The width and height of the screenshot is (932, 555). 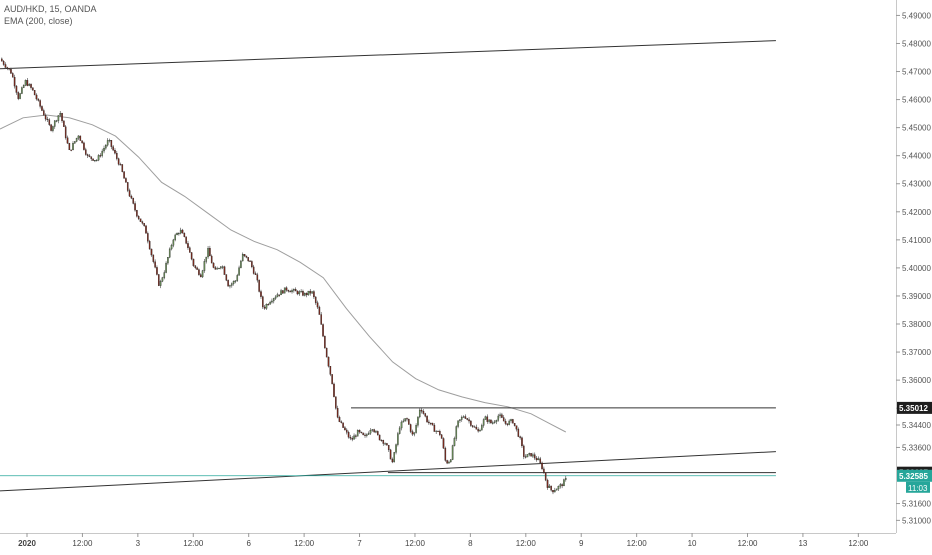 What do you see at coordinates (50, 9) in the screenshot?
I see `symbol-title: AUD/HKD, 15, OANDA` at bounding box center [50, 9].